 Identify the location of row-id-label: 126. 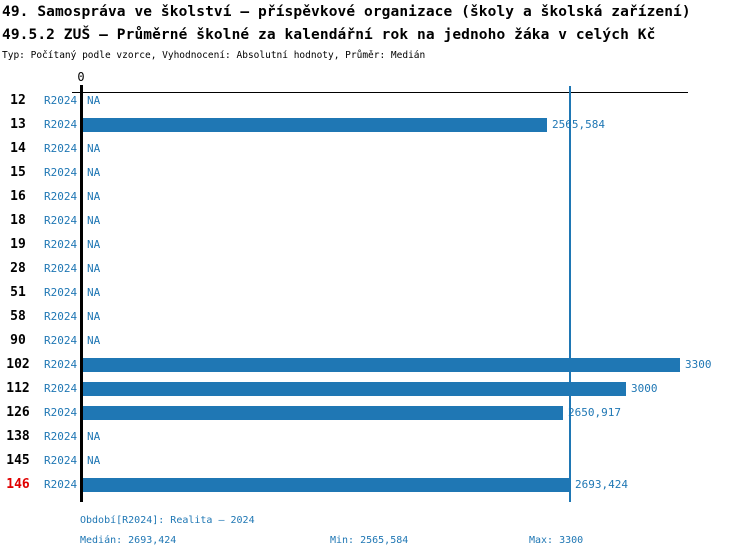
(18, 412).